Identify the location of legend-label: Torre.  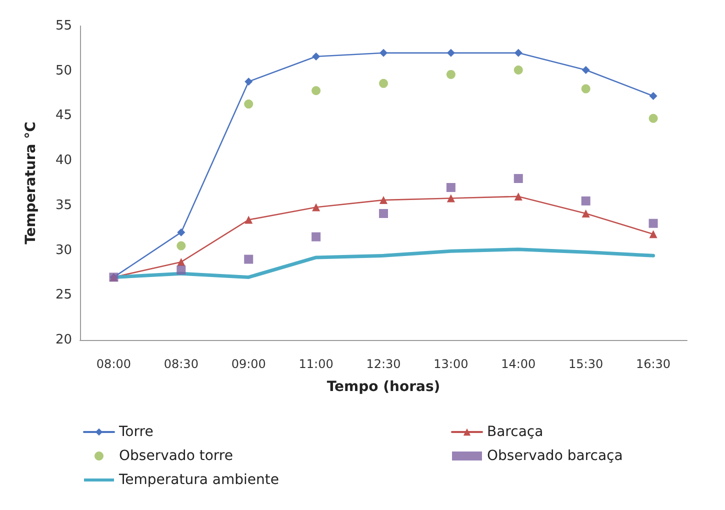
(136, 432).